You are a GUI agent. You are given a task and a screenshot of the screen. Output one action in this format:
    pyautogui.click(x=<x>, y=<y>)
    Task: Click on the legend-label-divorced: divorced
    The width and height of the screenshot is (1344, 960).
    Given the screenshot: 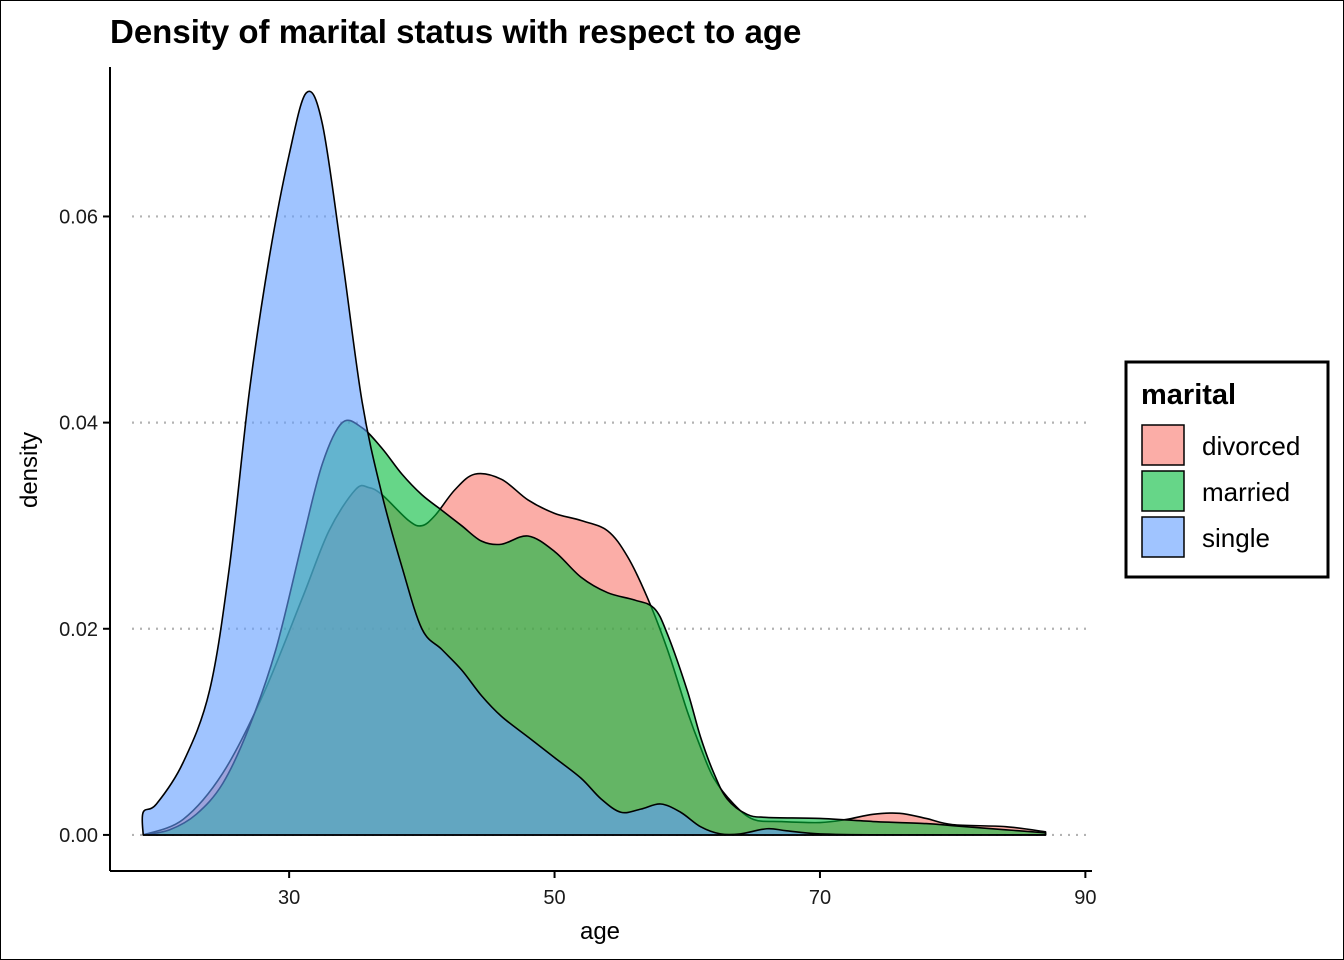 What is the action you would take?
    pyautogui.click(x=1251, y=446)
    